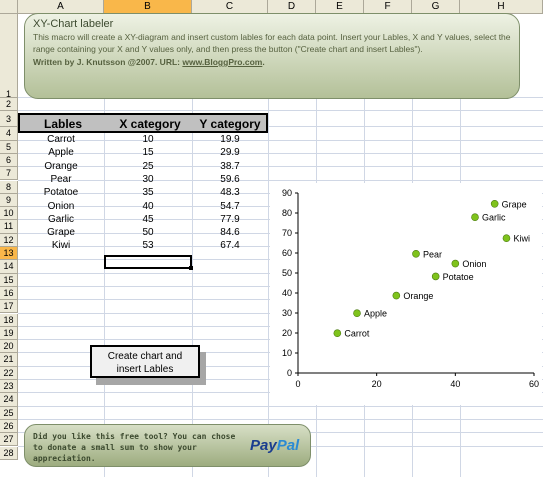 The width and height of the screenshot is (543, 477). What do you see at coordinates (148, 206) in the screenshot?
I see `table-cell-x: 40` at bounding box center [148, 206].